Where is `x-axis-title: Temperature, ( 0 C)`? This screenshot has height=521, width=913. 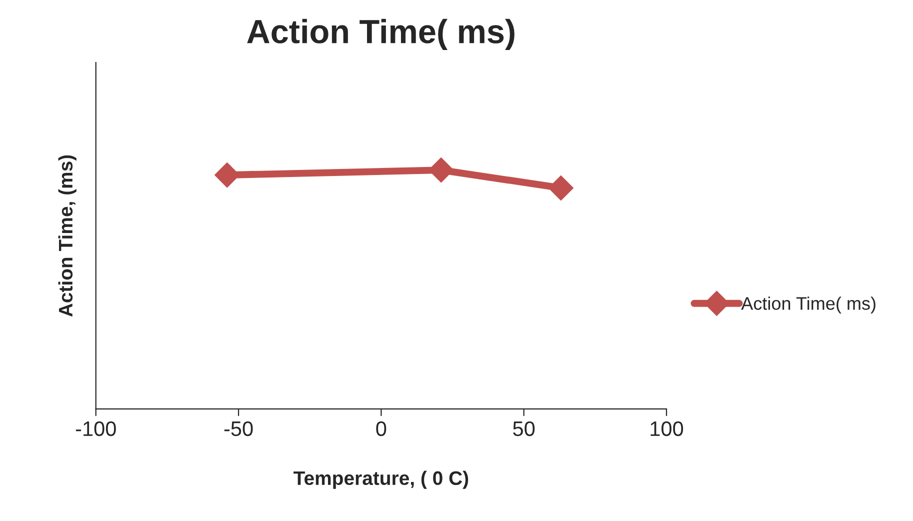
x-axis-title: Temperature, ( 0 C) is located at coordinates (381, 479).